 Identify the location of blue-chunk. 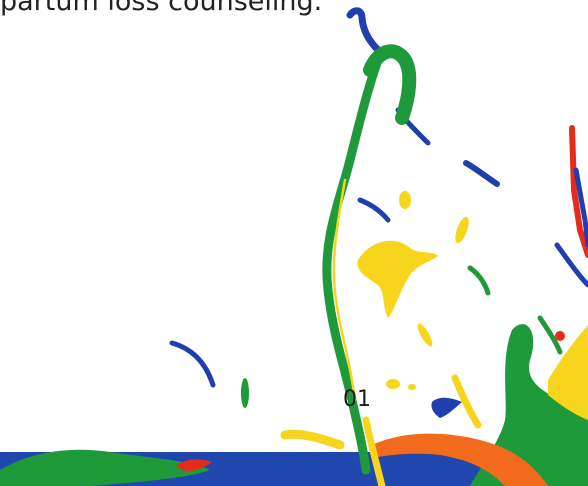
(446, 407).